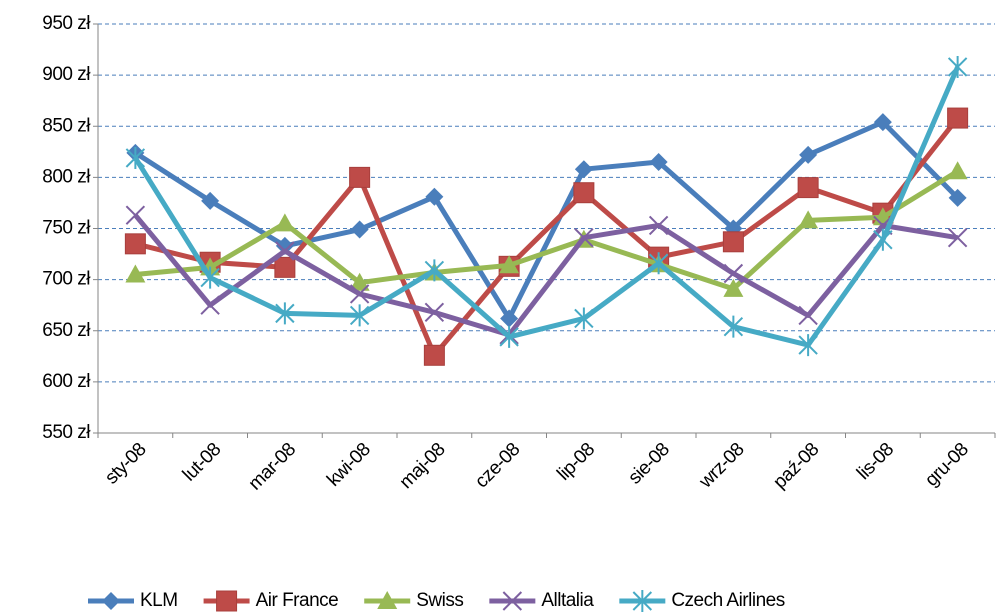 Image resolution: width=997 pixels, height=614 pixels. What do you see at coordinates (66, 74) in the screenshot?
I see `y-tick-label: 900 zł` at bounding box center [66, 74].